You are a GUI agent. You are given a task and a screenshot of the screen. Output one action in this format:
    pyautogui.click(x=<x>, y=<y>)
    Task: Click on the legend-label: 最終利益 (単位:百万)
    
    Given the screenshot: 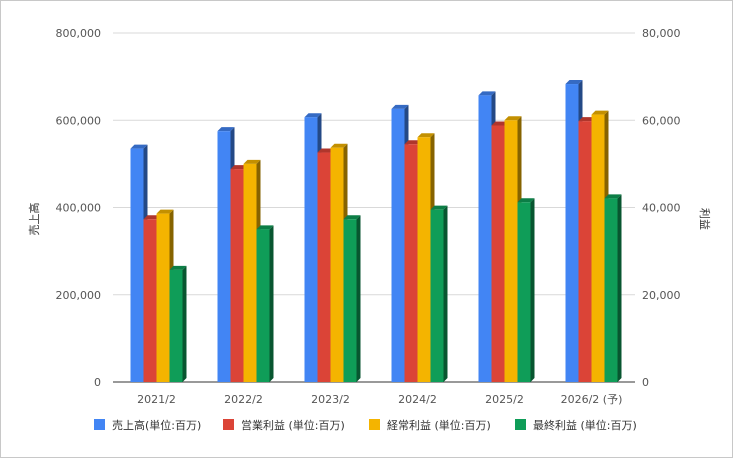 What is the action you would take?
    pyautogui.click(x=585, y=425)
    